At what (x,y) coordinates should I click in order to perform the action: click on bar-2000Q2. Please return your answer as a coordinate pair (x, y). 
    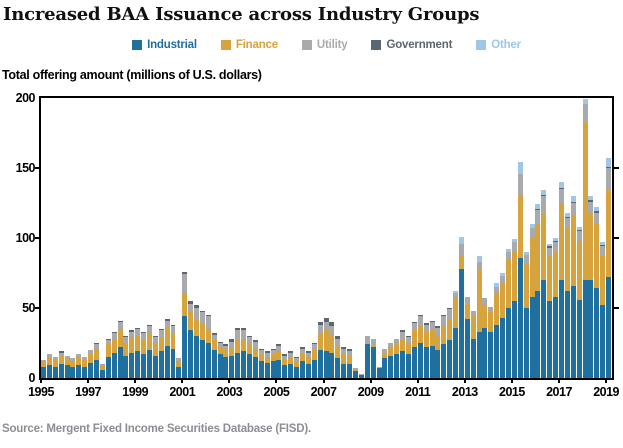
    Looking at the image, I should click on (167, 348).